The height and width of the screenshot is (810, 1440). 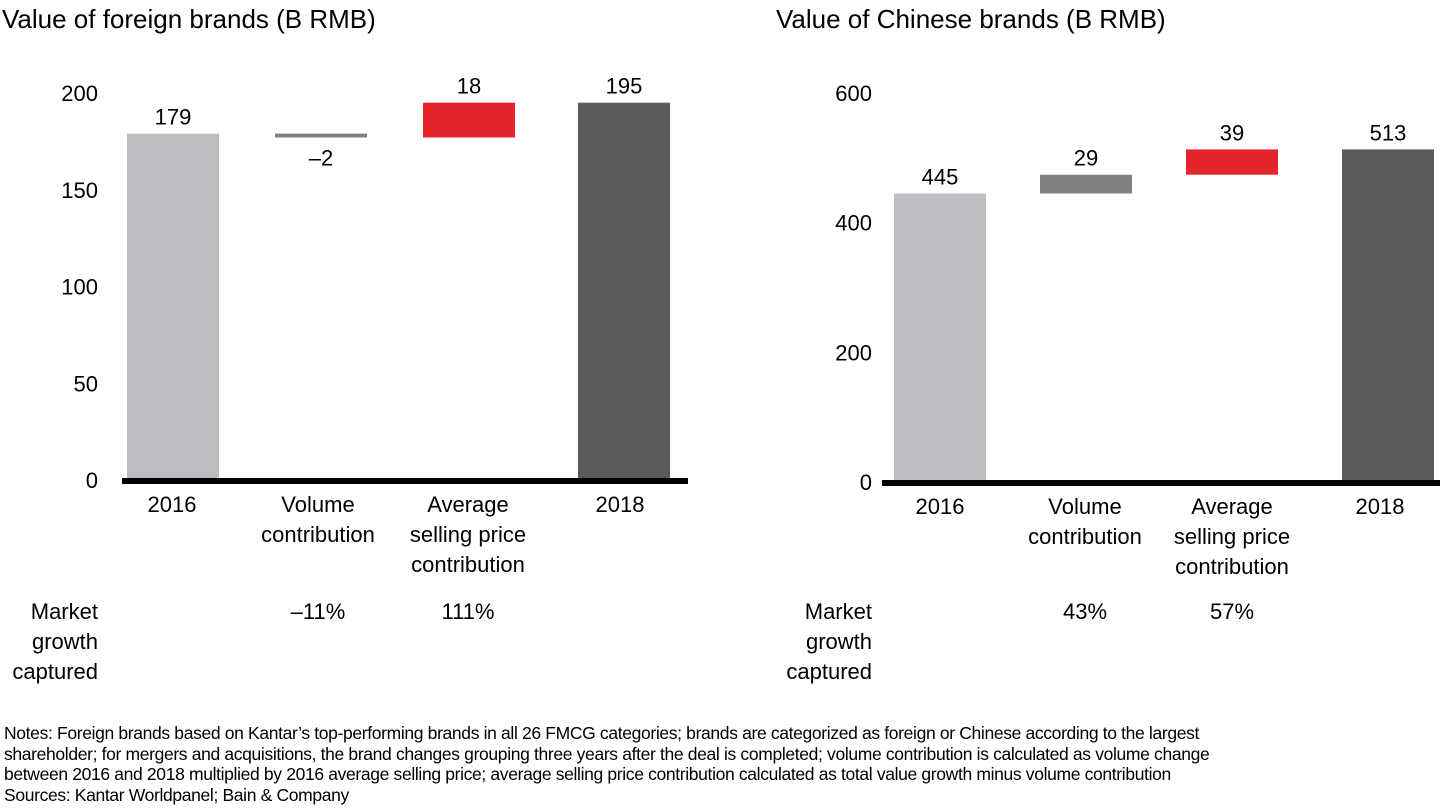 I want to click on bar-value-label: 18, so click(x=469, y=86).